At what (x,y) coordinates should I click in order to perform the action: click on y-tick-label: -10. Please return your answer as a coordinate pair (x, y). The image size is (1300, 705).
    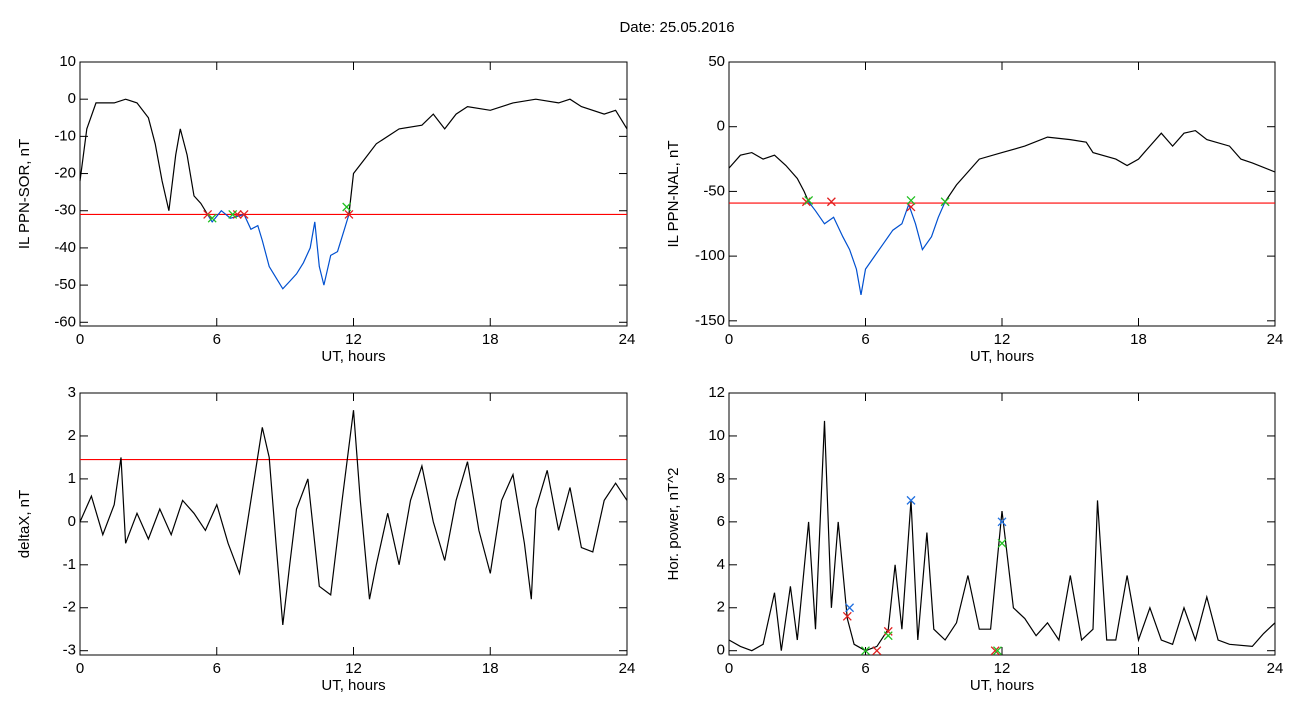
    Looking at the image, I should click on (65, 135).